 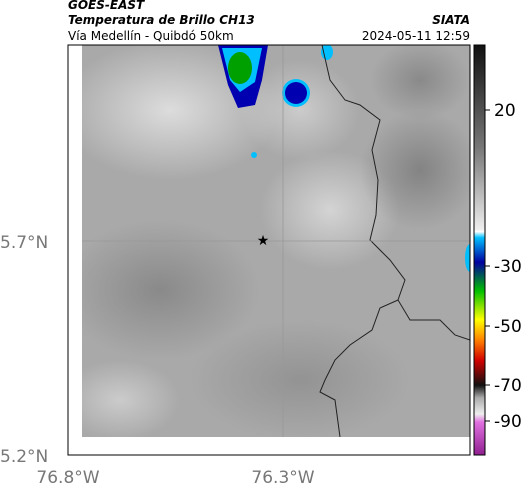 I want to click on lat-label: 5.7°N, so click(x=24, y=243).